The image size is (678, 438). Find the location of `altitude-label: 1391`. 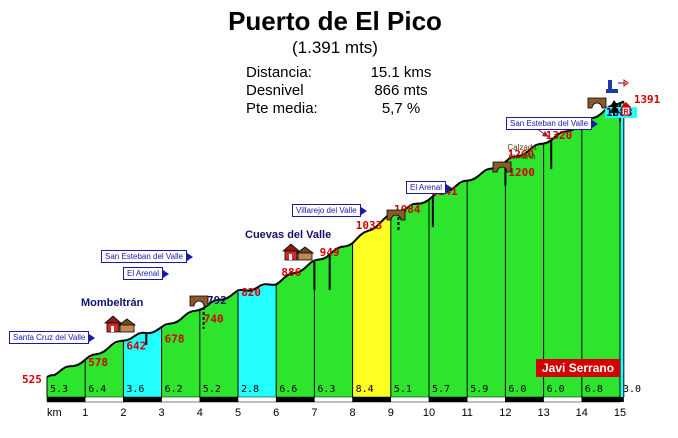

altitude-label: 1391 is located at coordinates (647, 99).